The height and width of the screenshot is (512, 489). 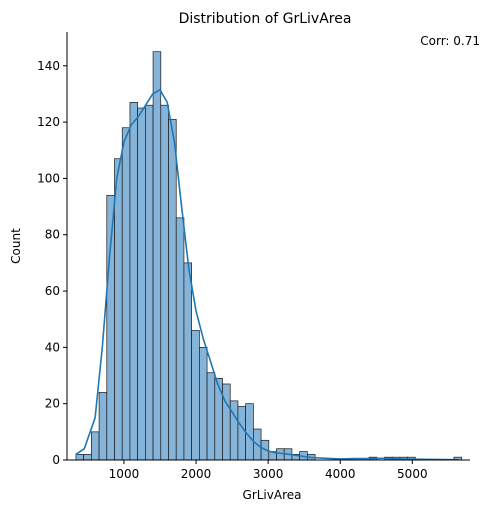 What do you see at coordinates (52, 291) in the screenshot?
I see `y-tick-label: 60` at bounding box center [52, 291].